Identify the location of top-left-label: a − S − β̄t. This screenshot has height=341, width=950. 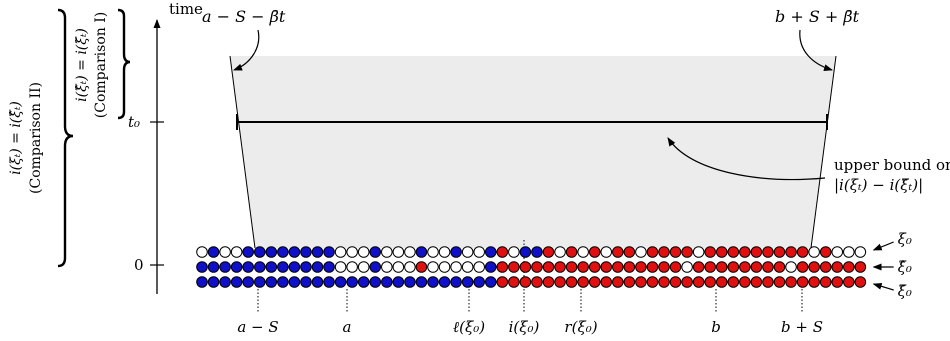
(244, 16).